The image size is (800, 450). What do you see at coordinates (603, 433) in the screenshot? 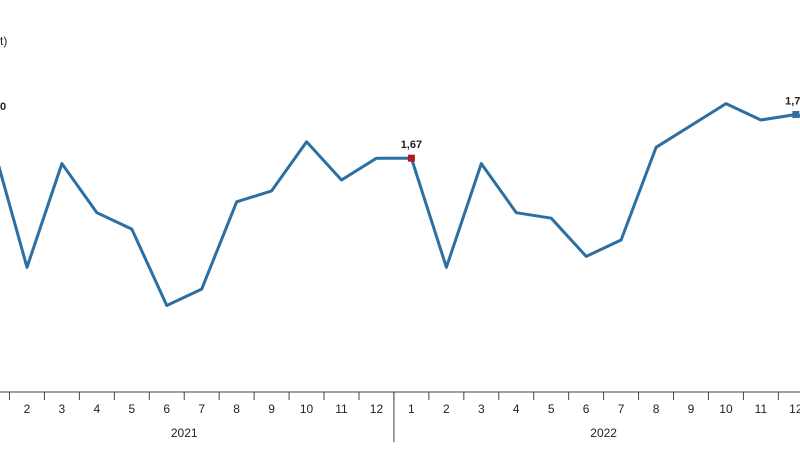
I see `year-label: 2022` at bounding box center [603, 433].